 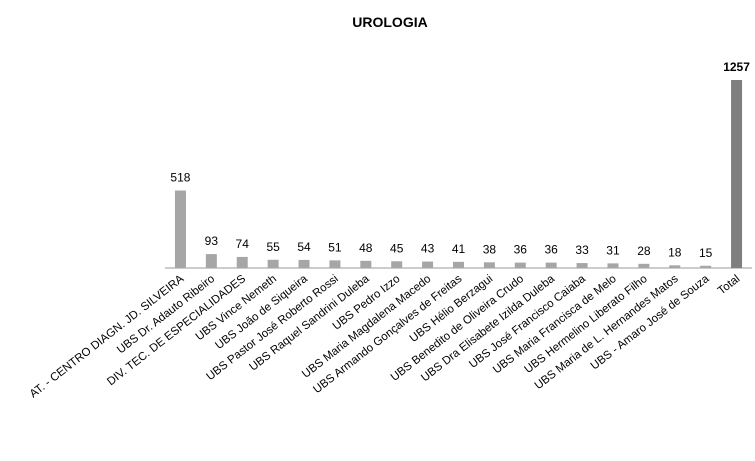 I want to click on data-label: 54, so click(x=304, y=247).